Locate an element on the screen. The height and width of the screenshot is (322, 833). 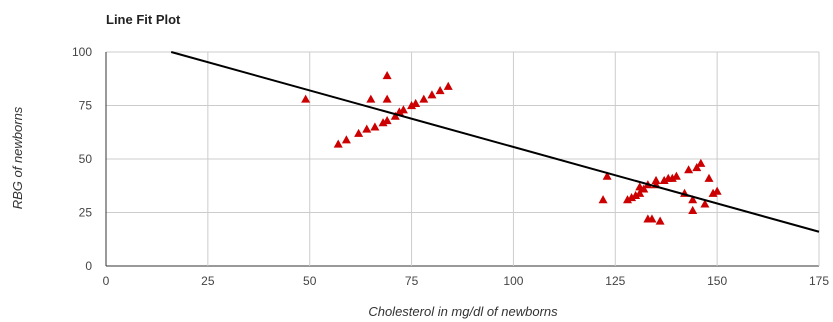
x-tick-label: 175 is located at coordinates (819, 281).